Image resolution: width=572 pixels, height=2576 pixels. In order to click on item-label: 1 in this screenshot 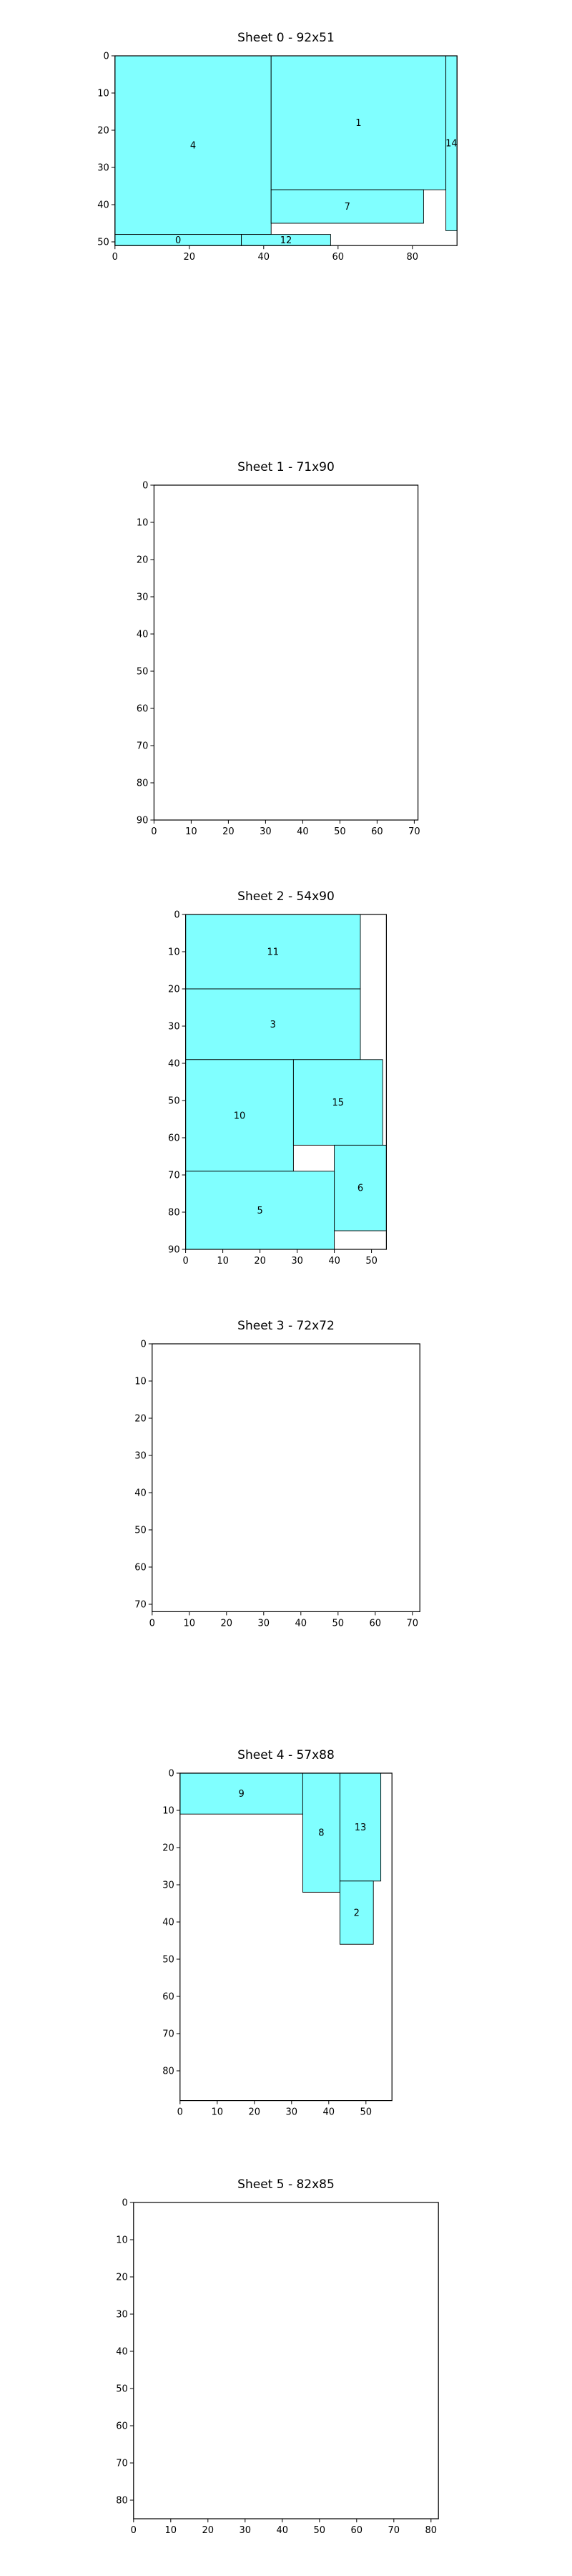, I will do `click(358, 123)`.